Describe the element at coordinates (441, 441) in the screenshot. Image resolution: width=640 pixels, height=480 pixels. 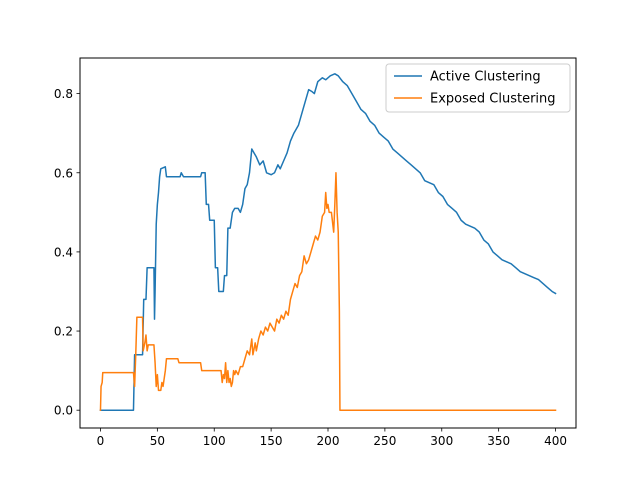
I see `x-tick-label: 300` at that location.